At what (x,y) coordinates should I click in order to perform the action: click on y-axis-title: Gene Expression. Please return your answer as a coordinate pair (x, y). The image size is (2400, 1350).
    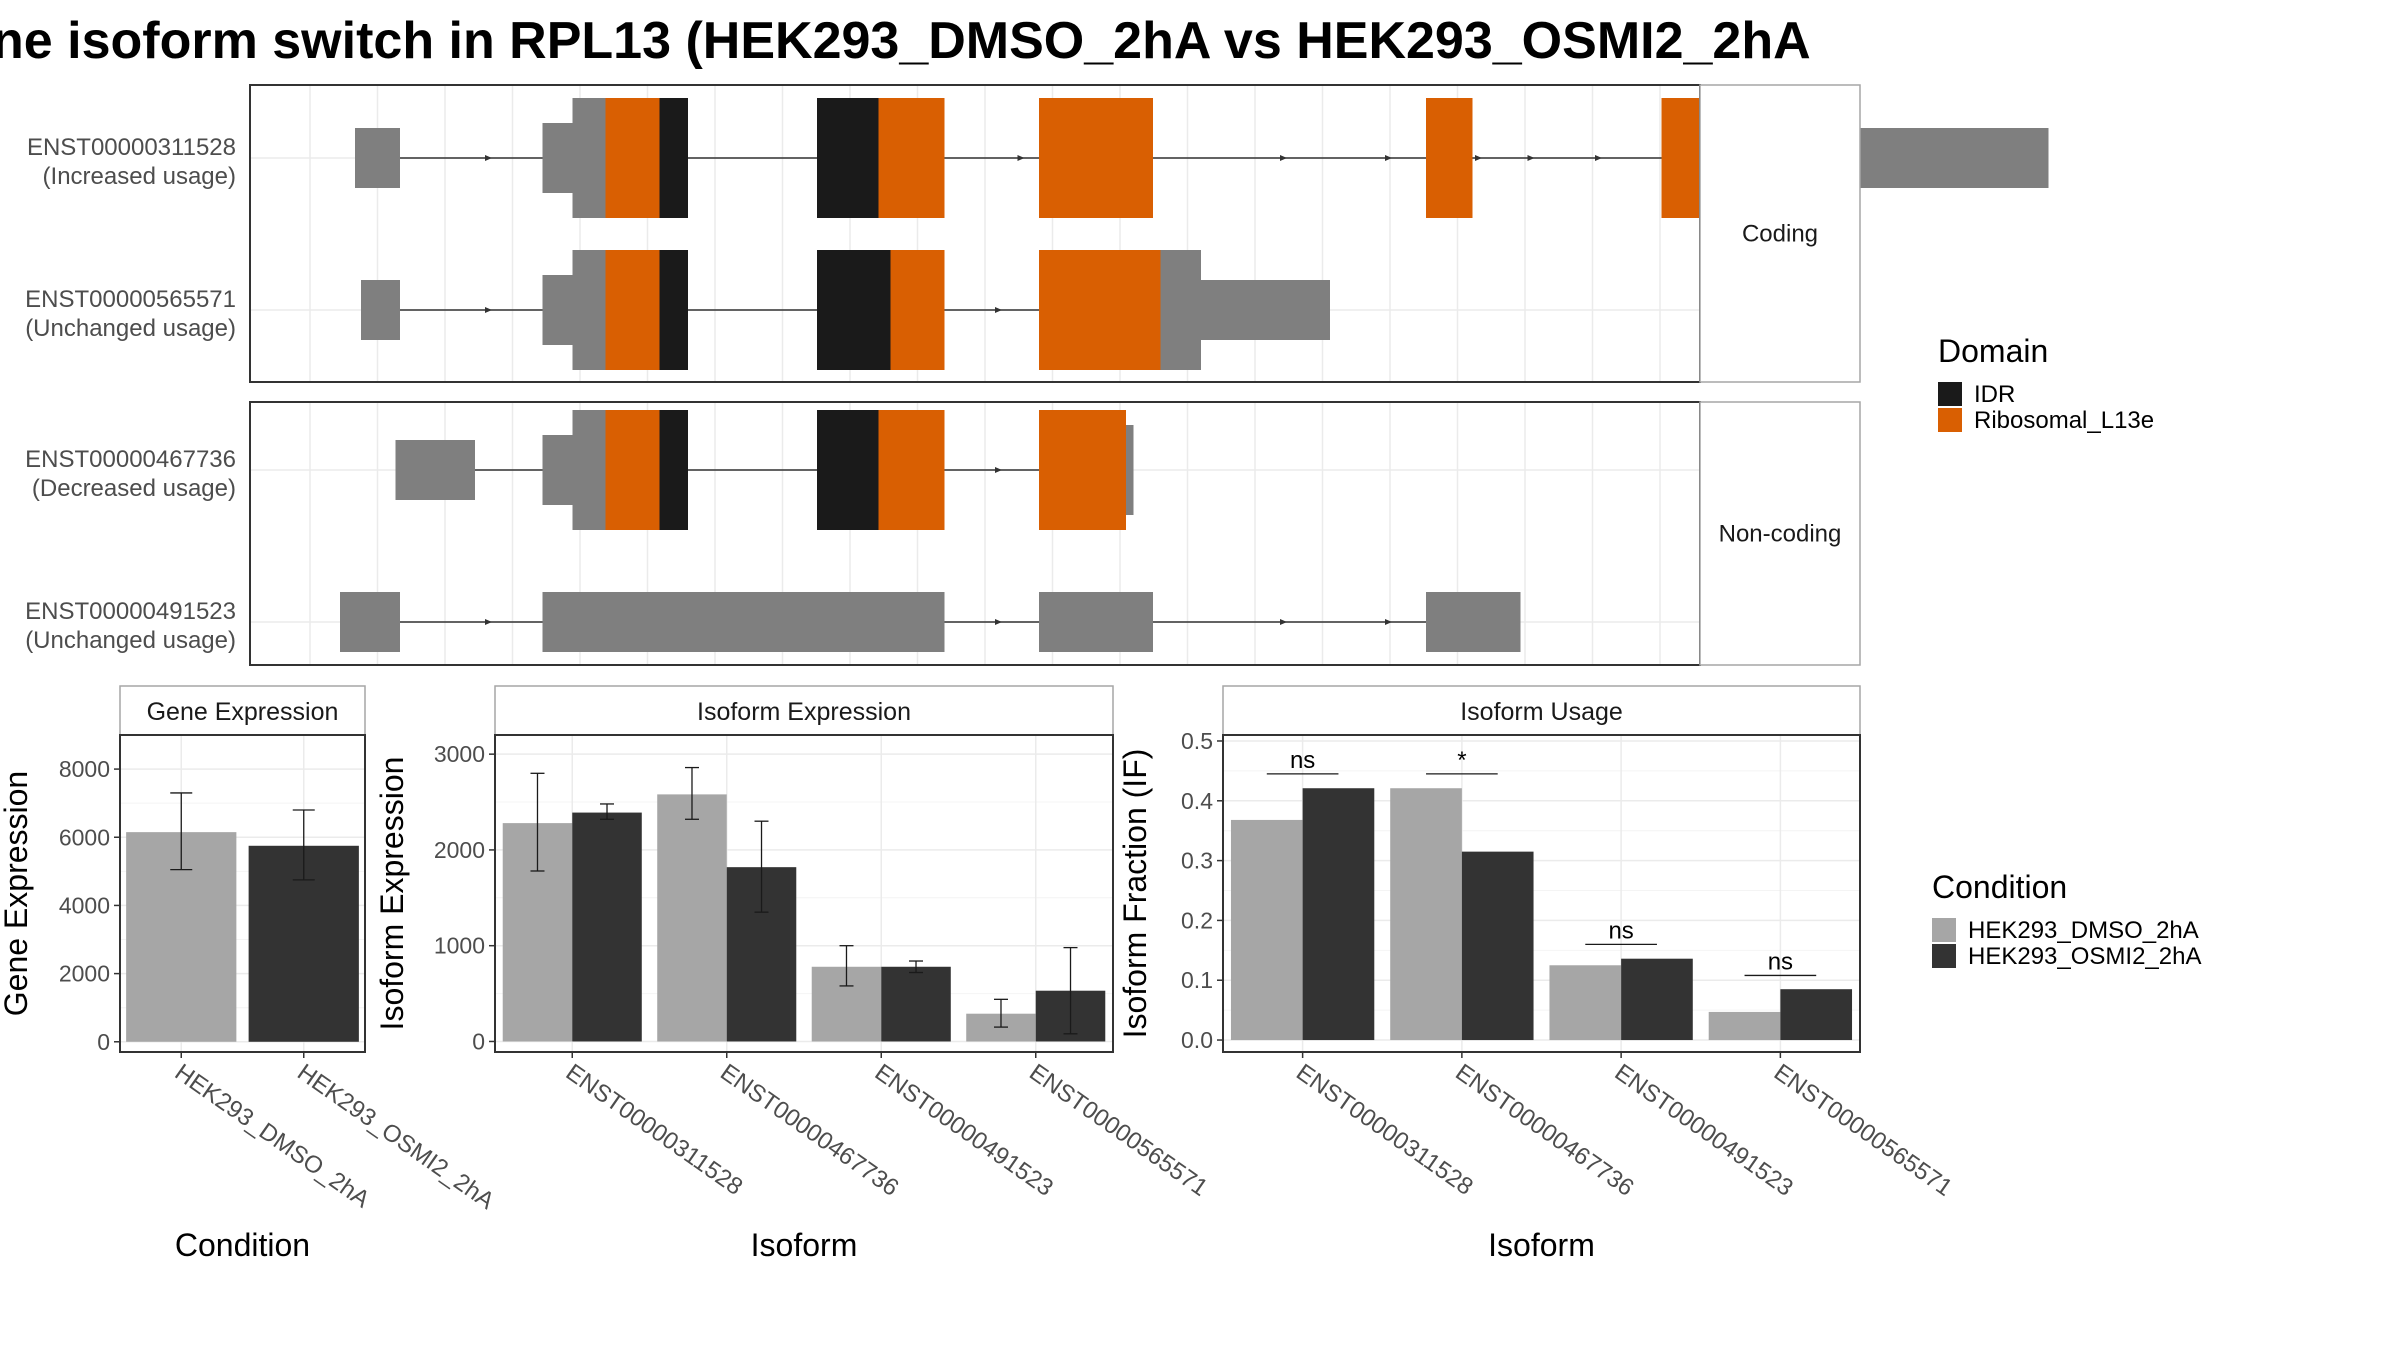
    Looking at the image, I should click on (17, 893).